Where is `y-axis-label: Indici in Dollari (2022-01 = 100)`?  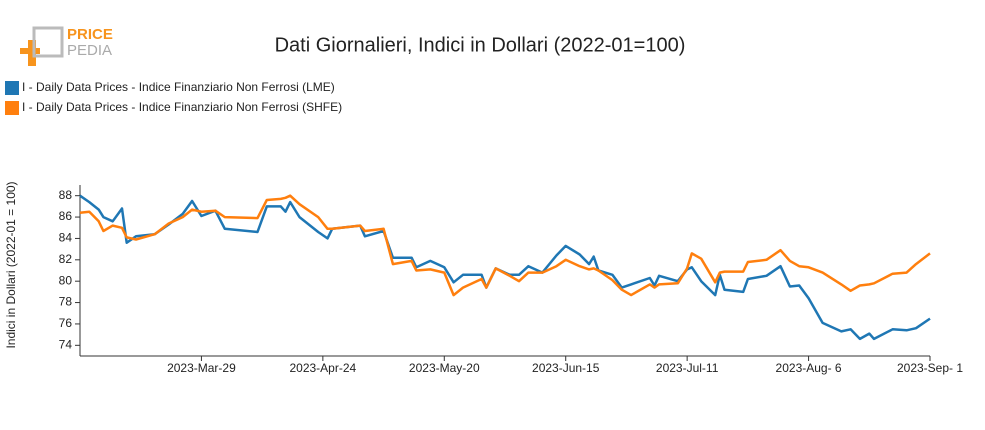 y-axis-label: Indici in Dollari (2022-01 = 100) is located at coordinates (11, 264).